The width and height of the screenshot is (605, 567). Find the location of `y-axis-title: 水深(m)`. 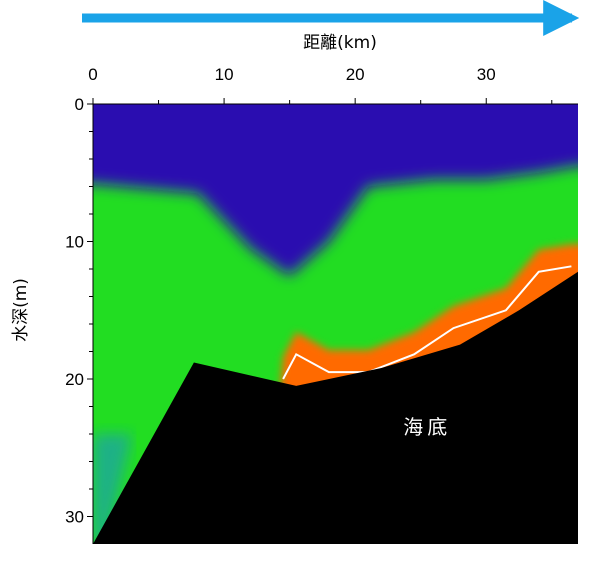

y-axis-title: 水深(m) is located at coordinates (21, 310).